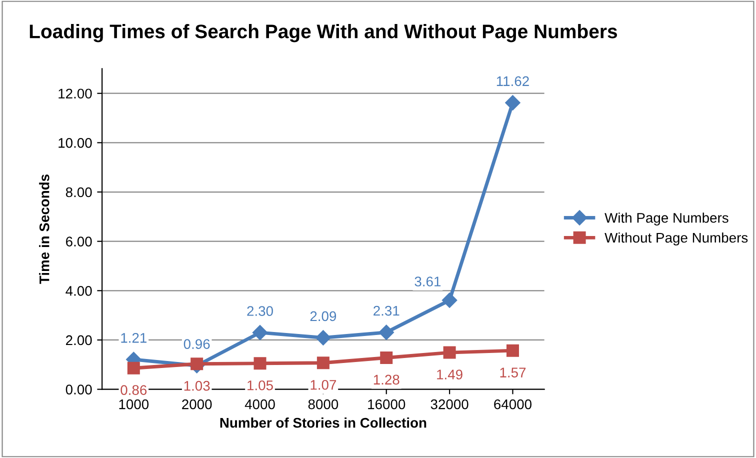 The width and height of the screenshot is (756, 458). Describe the element at coordinates (134, 404) in the screenshot. I see `x-tick-label: 1000` at that location.